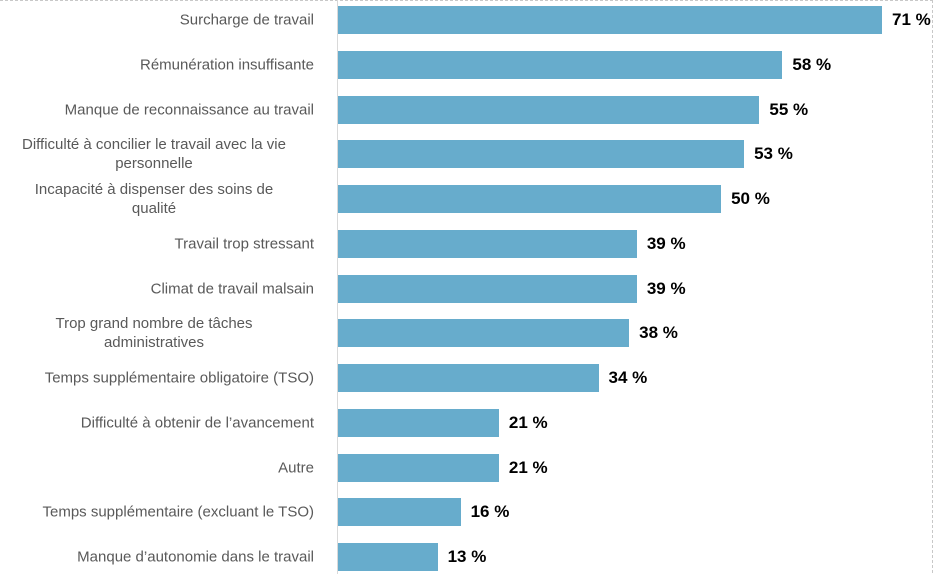  I want to click on data-label: 55 %, so click(789, 109).